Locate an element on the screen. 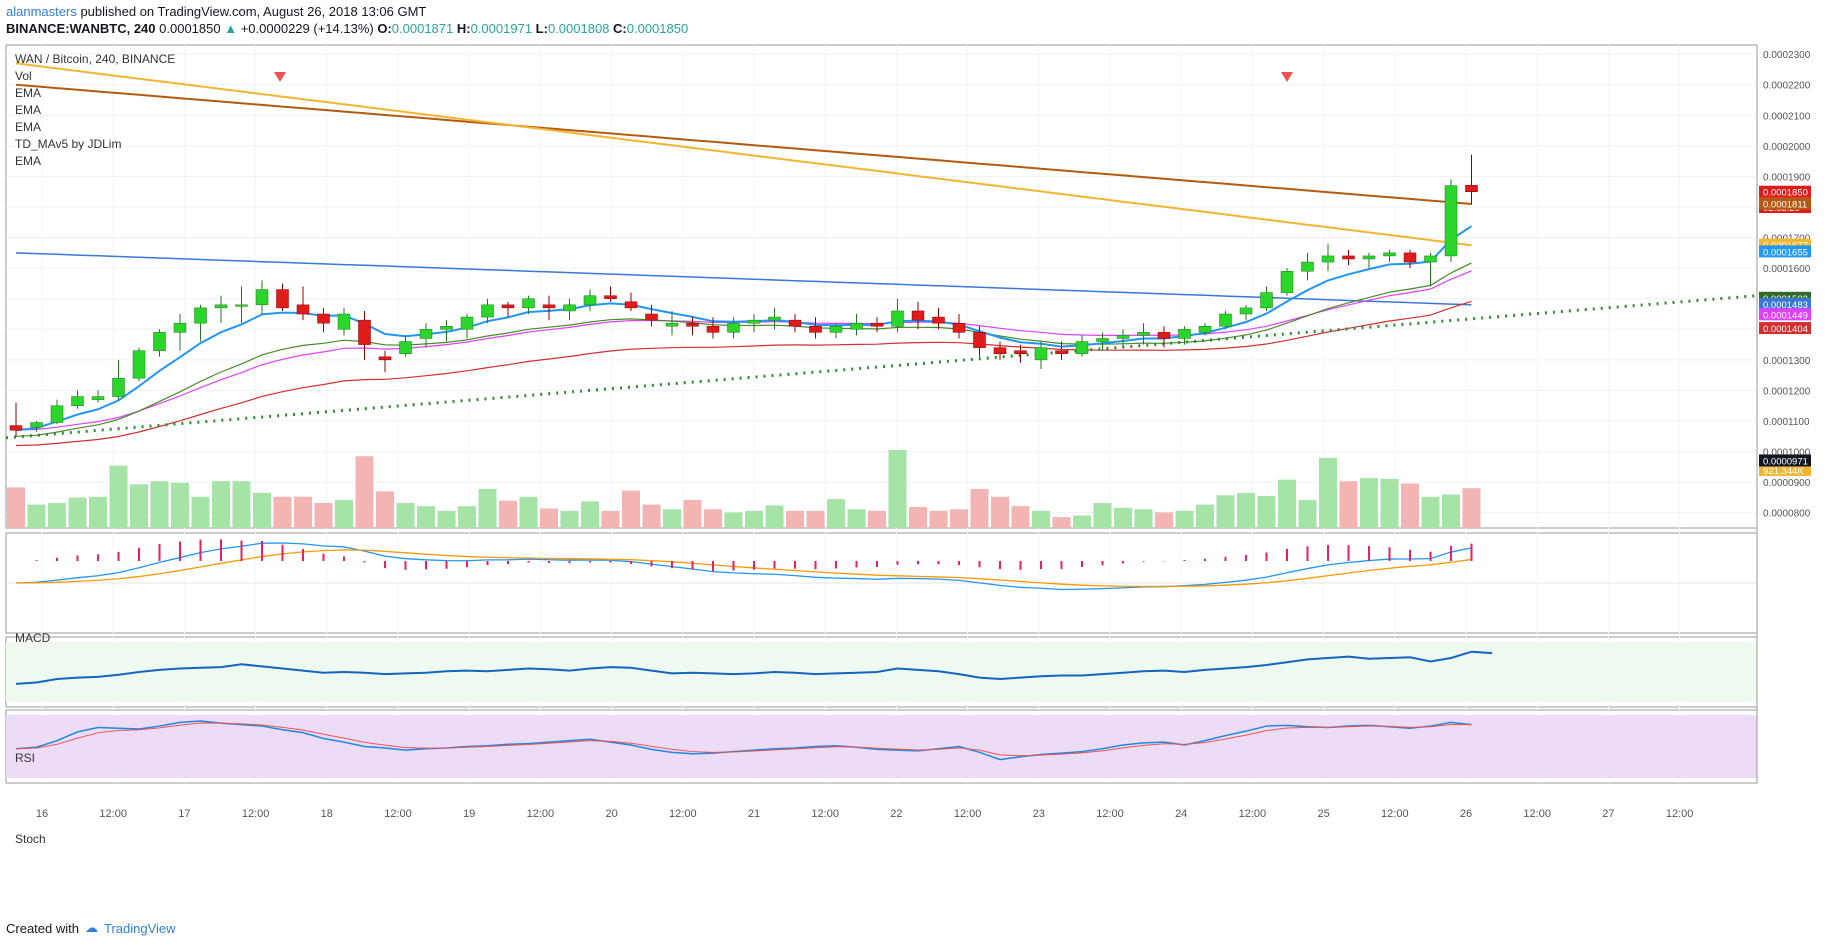 This screenshot has width=1828, height=945. tradingview-link: TradingView is located at coordinates (139, 928).